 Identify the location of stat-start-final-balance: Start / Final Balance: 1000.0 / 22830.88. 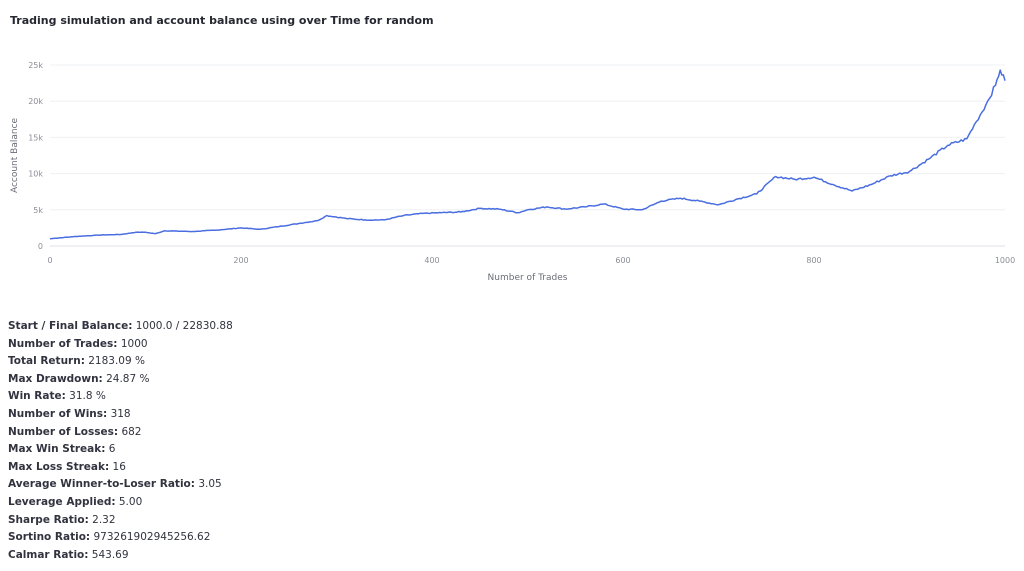
(120, 326).